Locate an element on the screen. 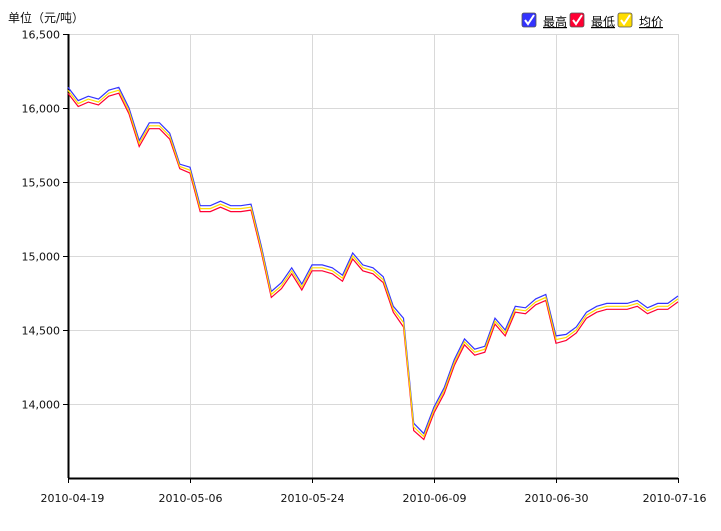  legend-item-1: 最高 is located at coordinates (544, 20).